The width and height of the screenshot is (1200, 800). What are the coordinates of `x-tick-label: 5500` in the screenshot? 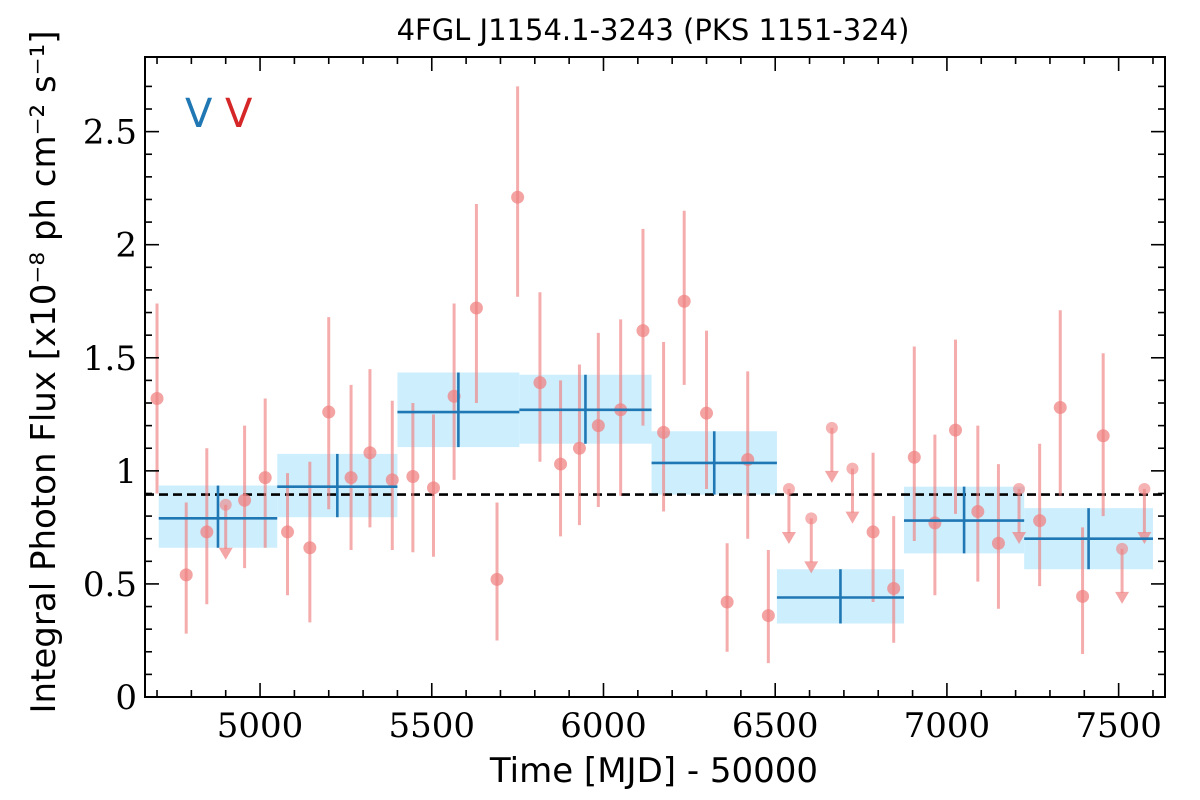 It's located at (432, 726).